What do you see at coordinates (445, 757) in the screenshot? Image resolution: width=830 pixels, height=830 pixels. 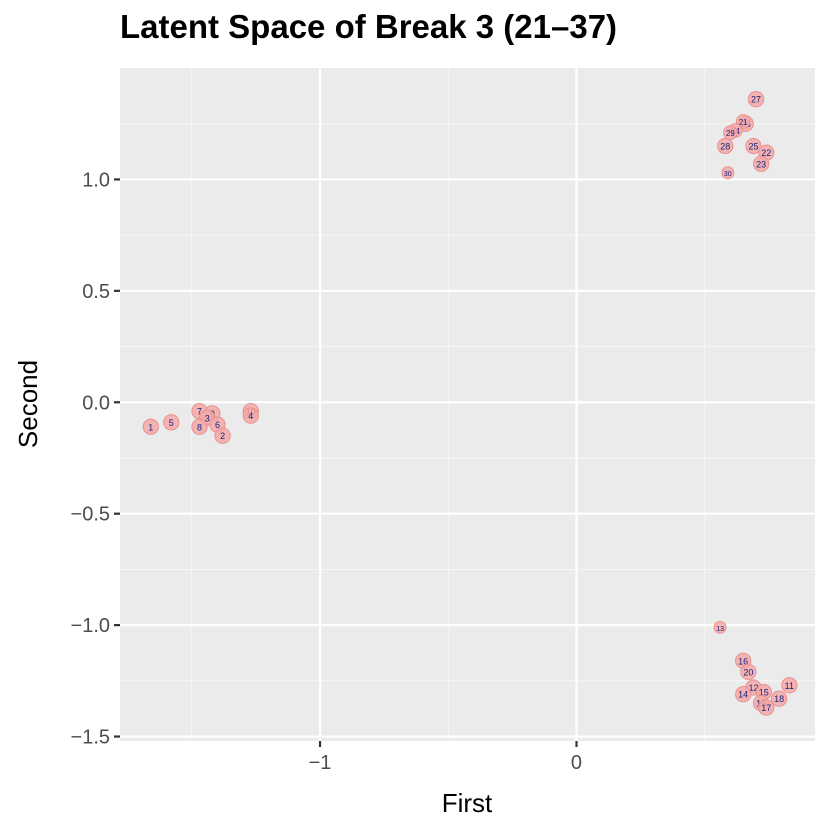 I see `x-axis: −1 0` at bounding box center [445, 757].